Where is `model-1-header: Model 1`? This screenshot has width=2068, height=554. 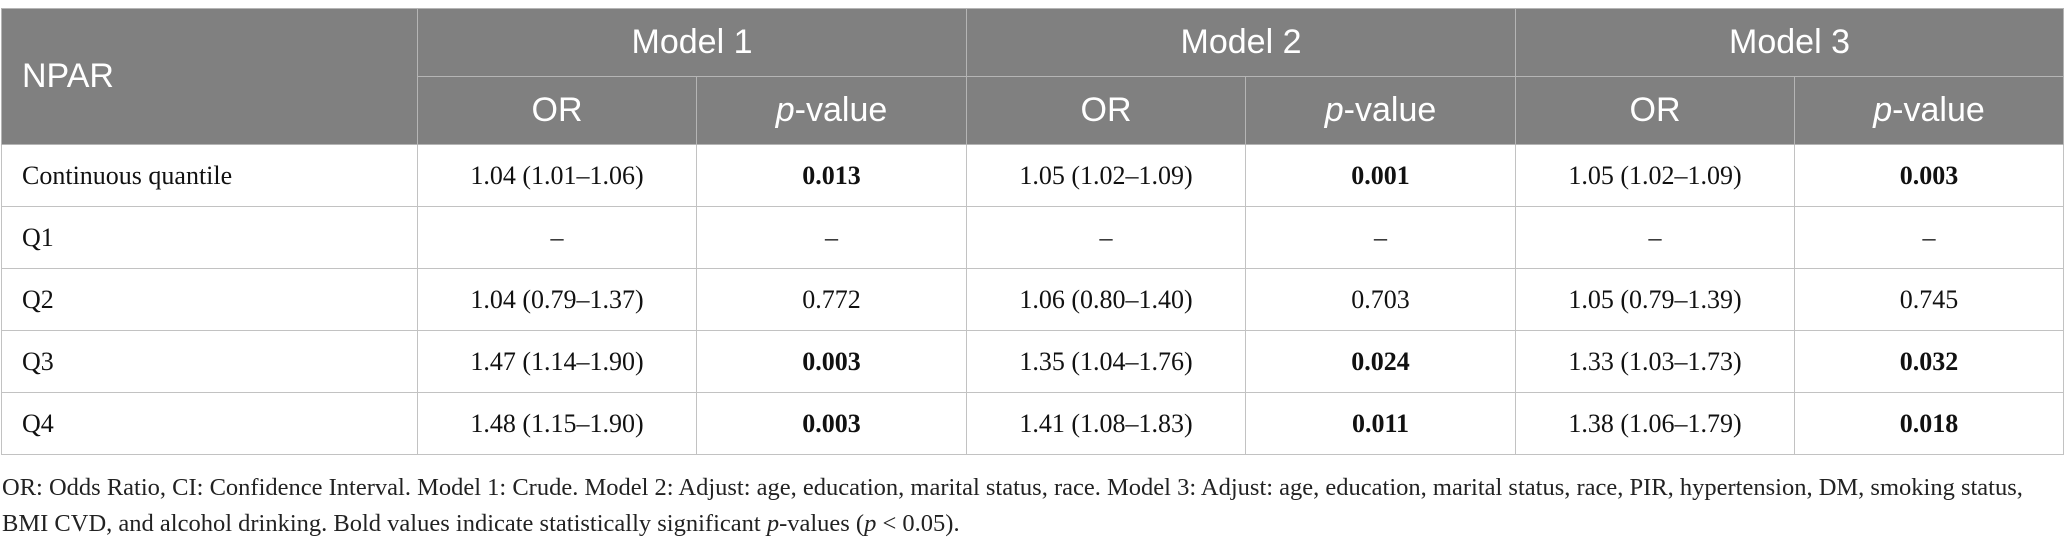
model-1-header: Model 1 is located at coordinates (692, 42).